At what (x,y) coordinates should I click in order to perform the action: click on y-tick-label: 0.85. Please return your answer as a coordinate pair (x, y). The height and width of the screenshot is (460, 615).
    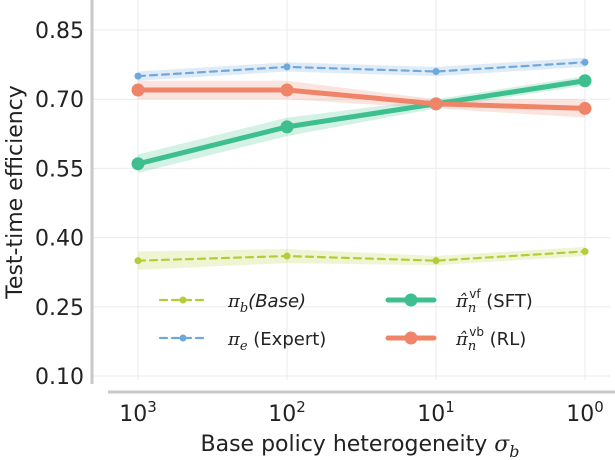
    Looking at the image, I should click on (59, 31).